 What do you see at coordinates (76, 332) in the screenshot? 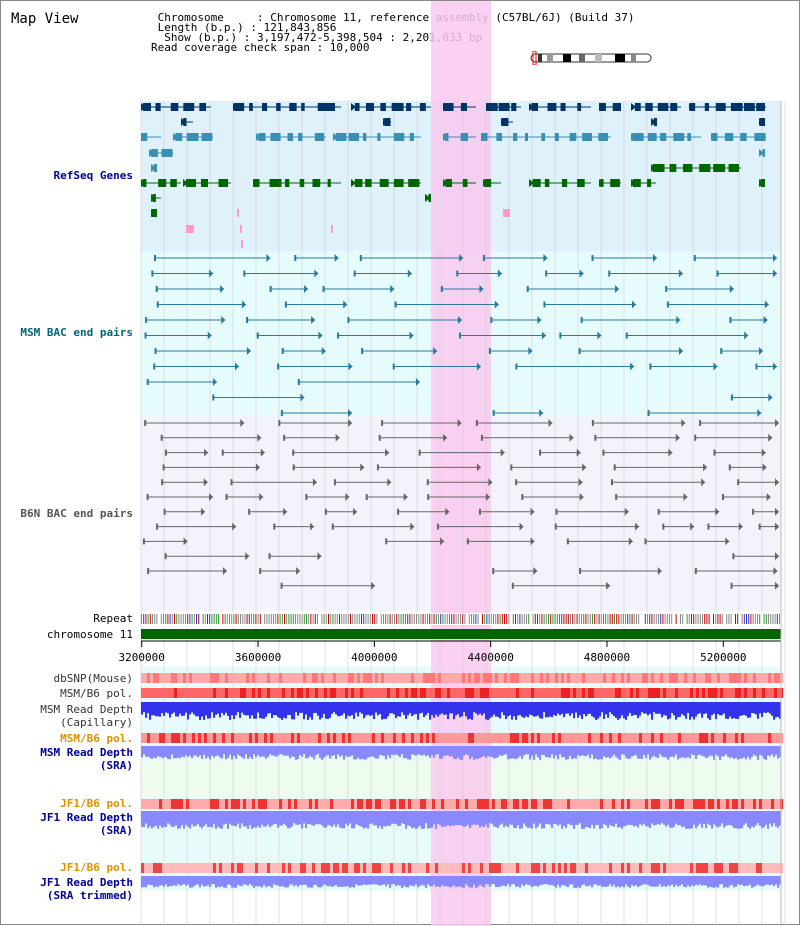
I see `track-label-msm-bac: MSM BAC end pairs` at bounding box center [76, 332].